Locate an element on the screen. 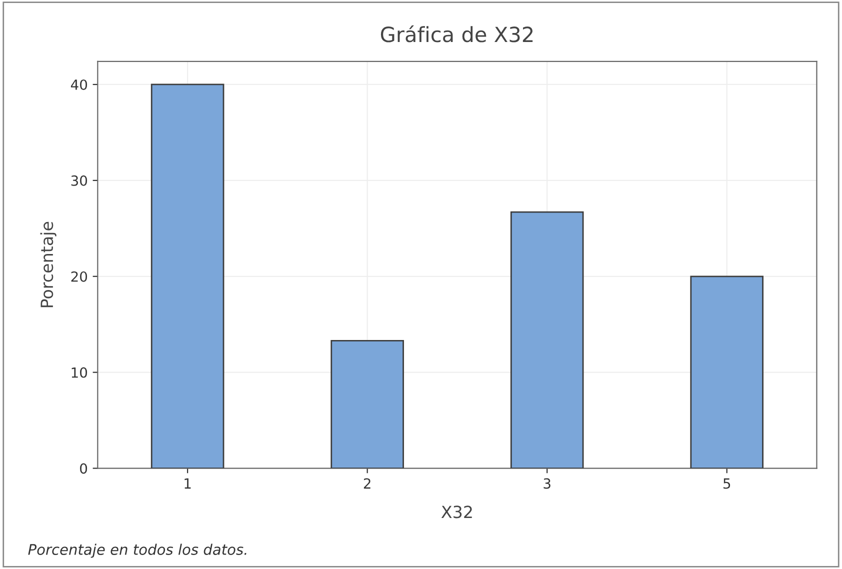 The width and height of the screenshot is (842, 569). x-tick-label: 5 is located at coordinates (727, 483).